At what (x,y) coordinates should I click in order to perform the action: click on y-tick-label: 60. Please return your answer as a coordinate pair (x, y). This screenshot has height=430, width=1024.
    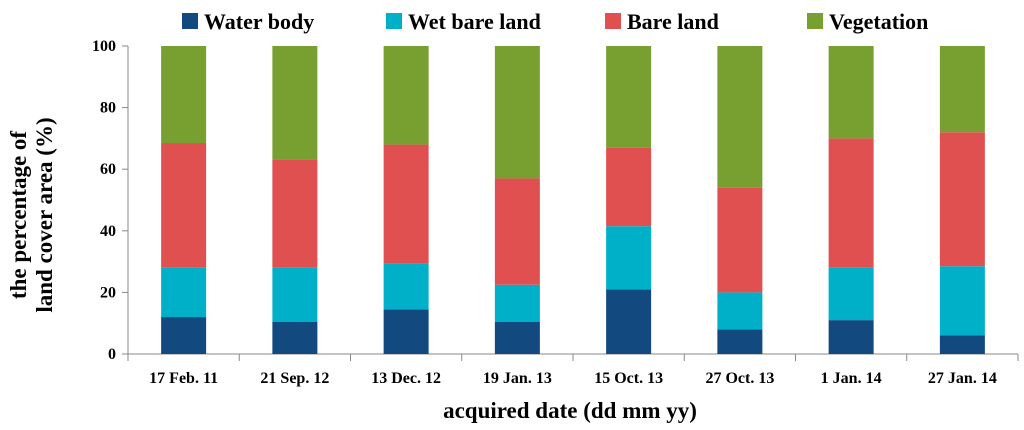
    Looking at the image, I should click on (108, 169).